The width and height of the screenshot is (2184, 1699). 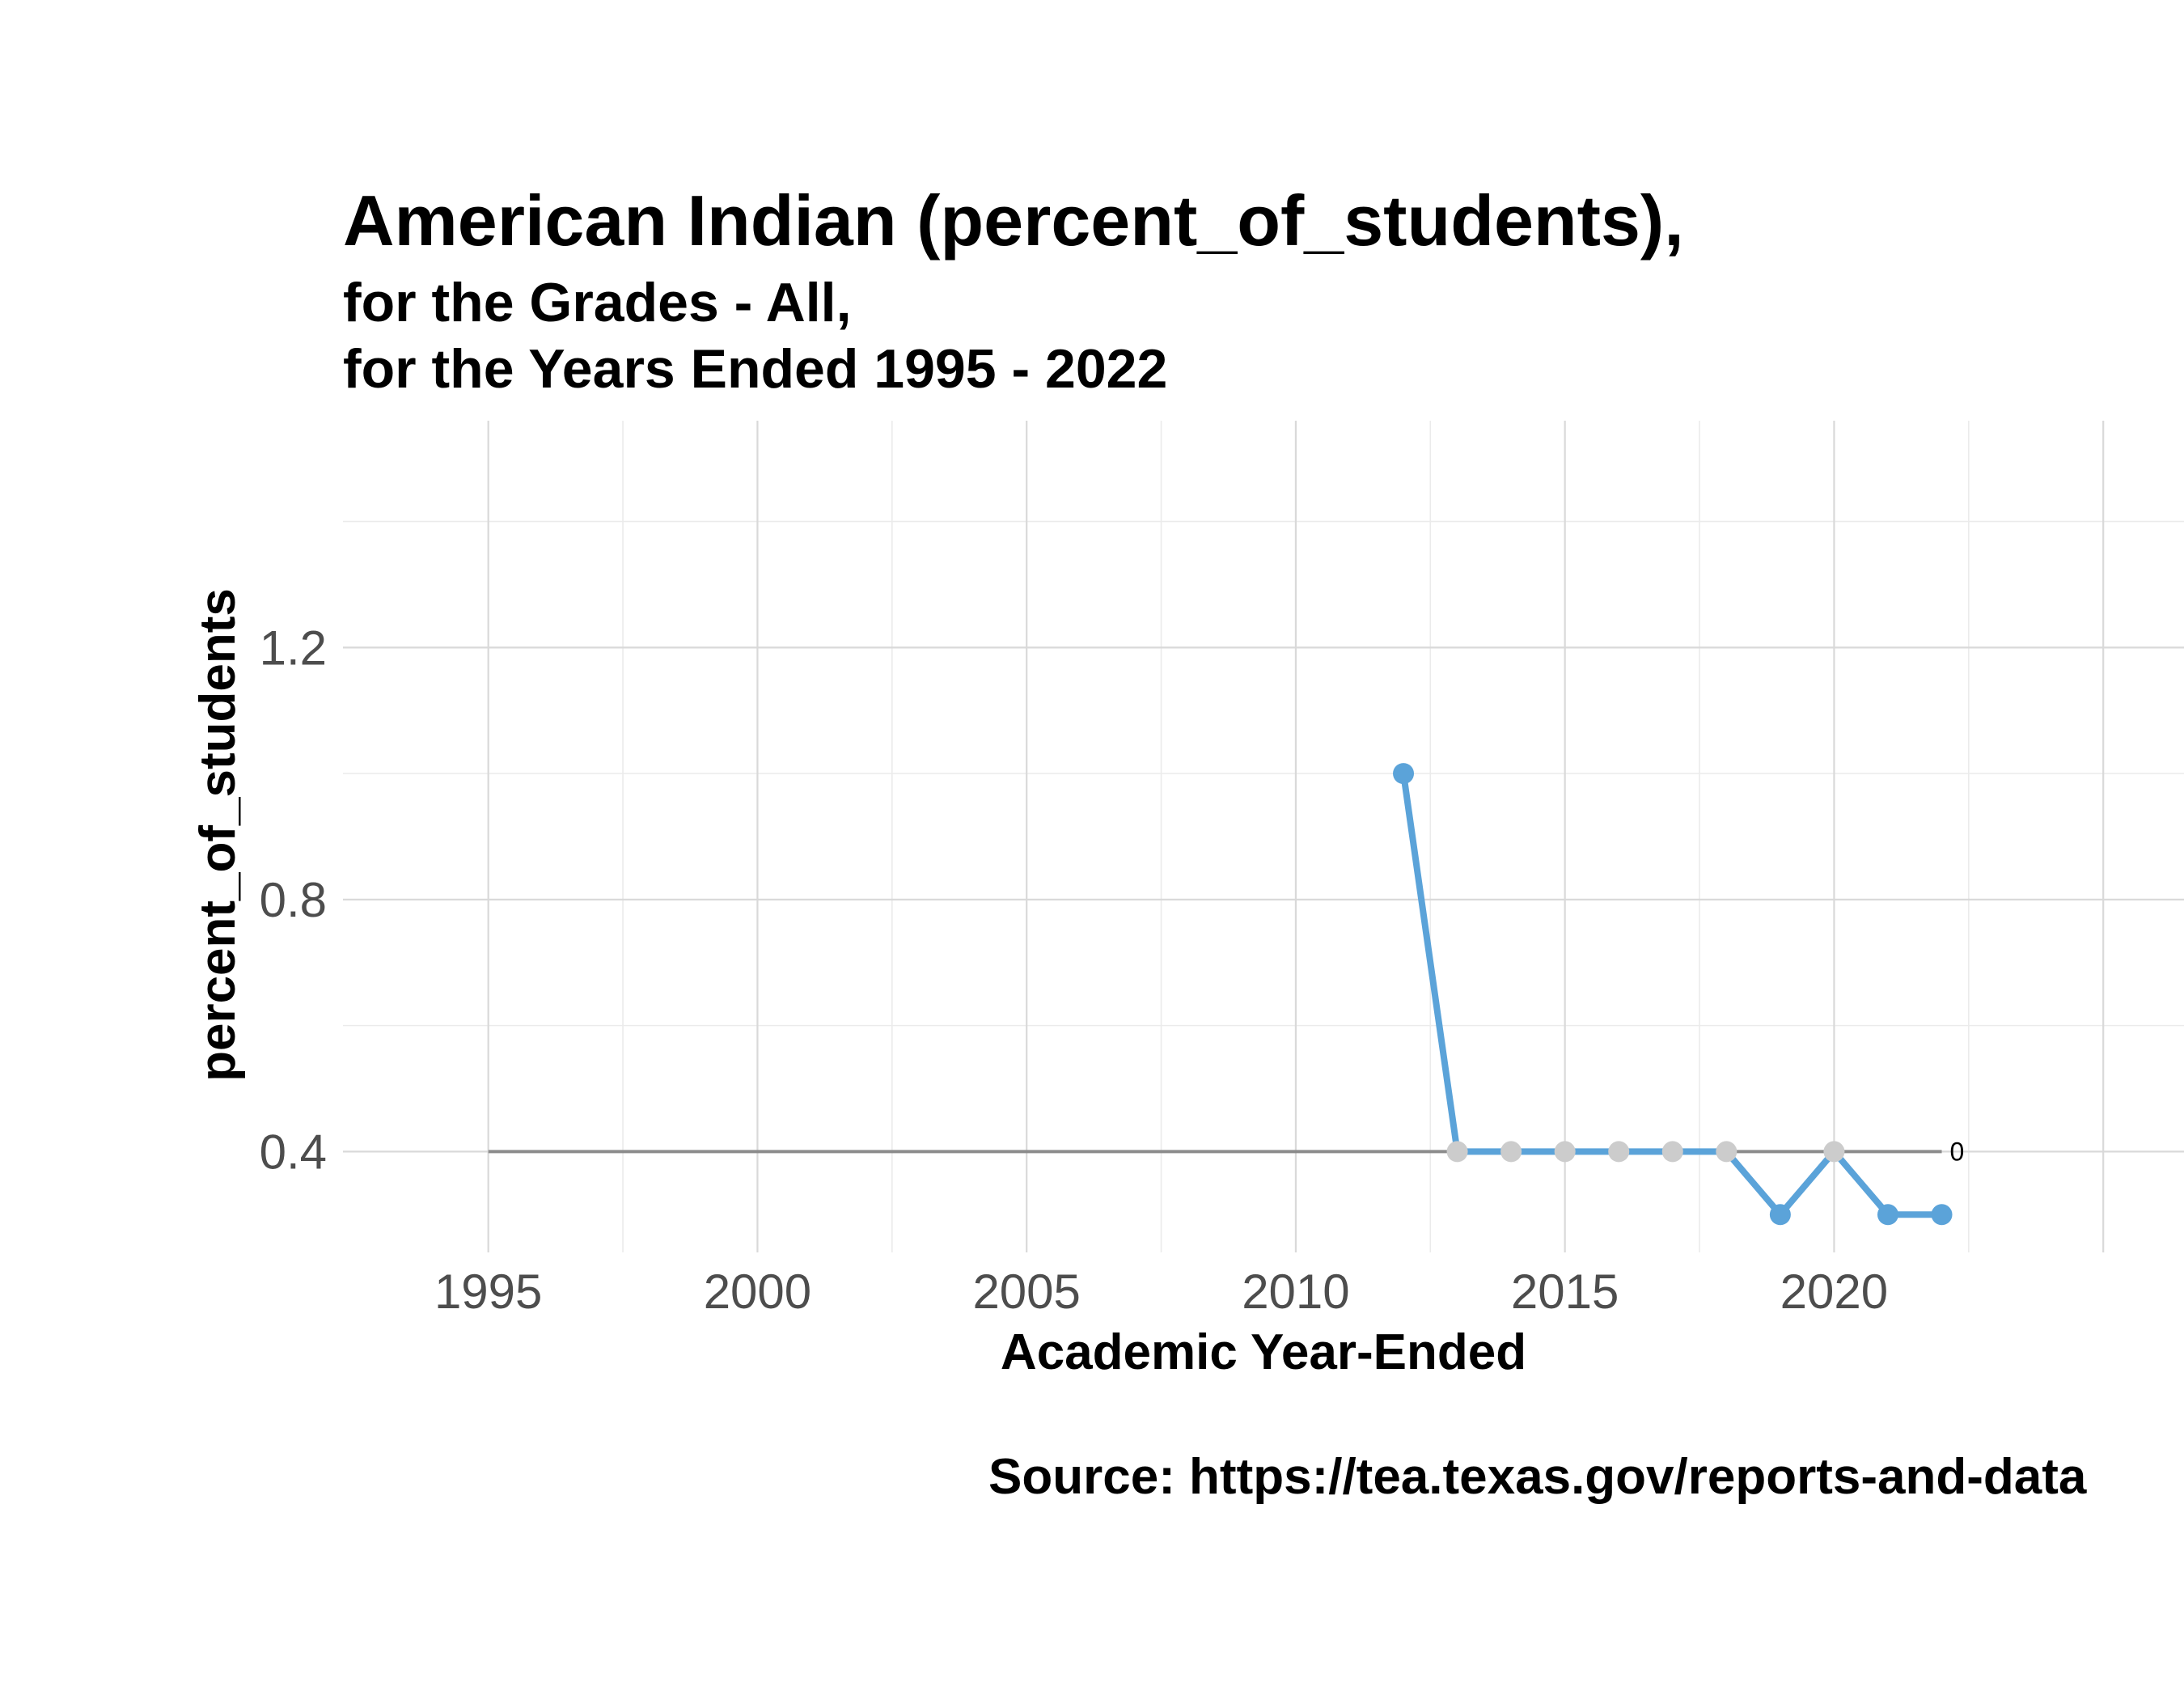 What do you see at coordinates (1834, 1292) in the screenshot?
I see `x-tick-label: 2020` at bounding box center [1834, 1292].